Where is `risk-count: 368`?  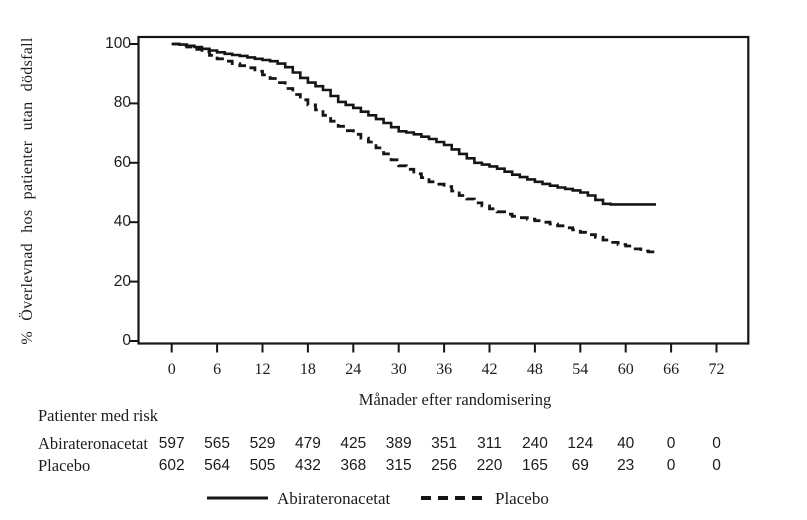 risk-count: 368 is located at coordinates (353, 465).